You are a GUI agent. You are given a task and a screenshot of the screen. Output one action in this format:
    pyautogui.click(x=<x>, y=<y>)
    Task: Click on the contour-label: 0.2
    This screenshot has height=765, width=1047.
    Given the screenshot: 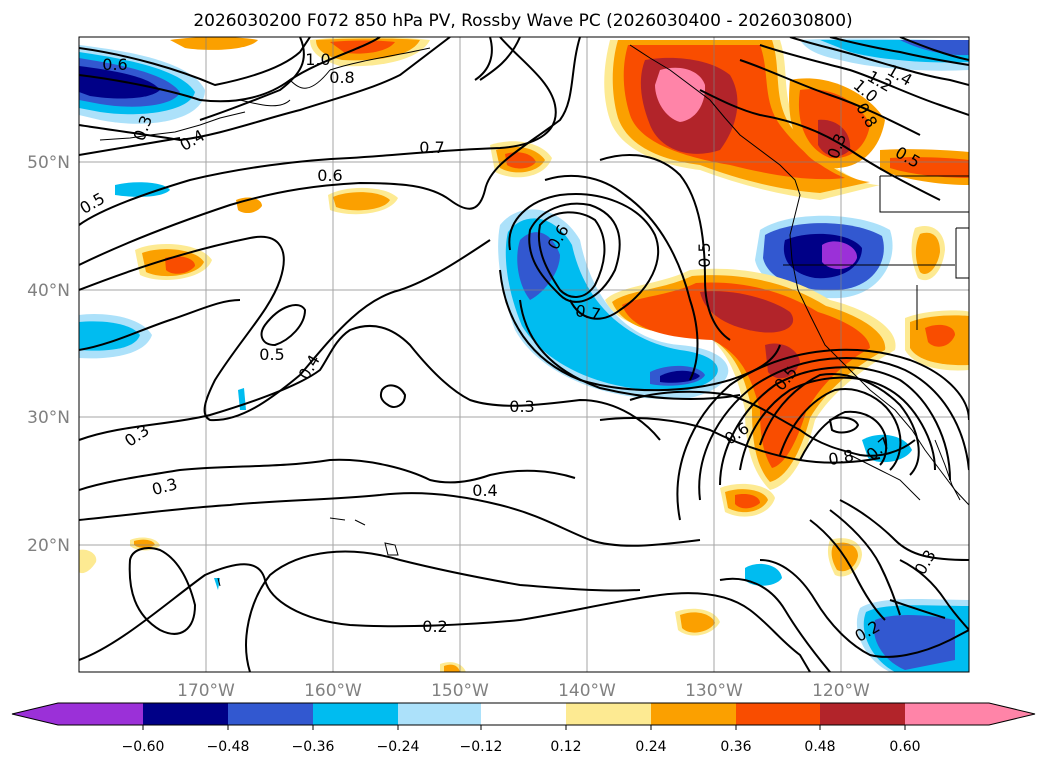 What is the action you would take?
    pyautogui.click(x=434, y=626)
    